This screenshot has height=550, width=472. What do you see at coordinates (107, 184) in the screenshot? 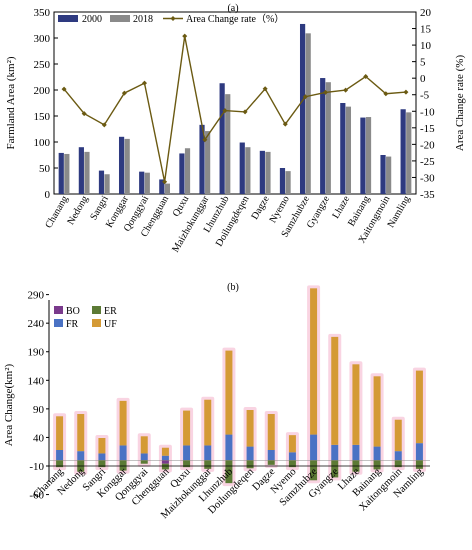
I see `bar-2018-sangri` at bounding box center [107, 184].